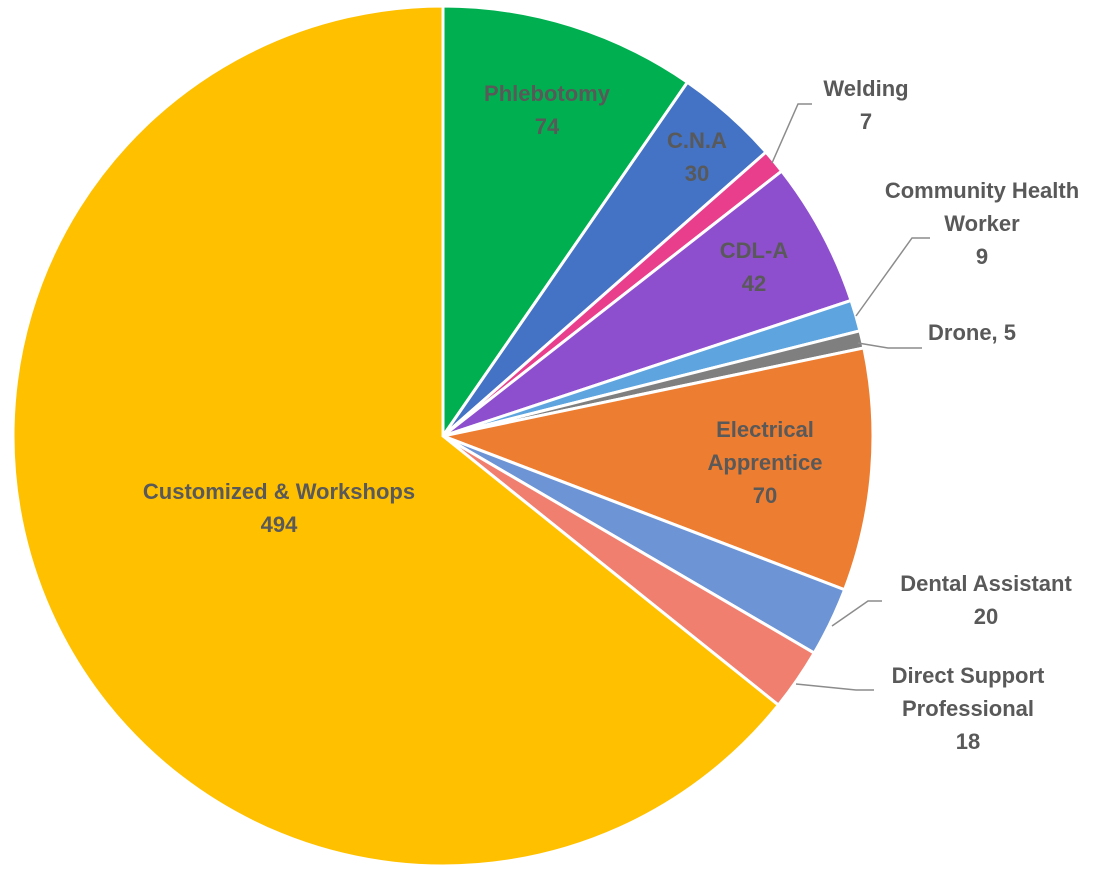  What do you see at coordinates (968, 741) in the screenshot?
I see `slice-label-line: 18` at bounding box center [968, 741].